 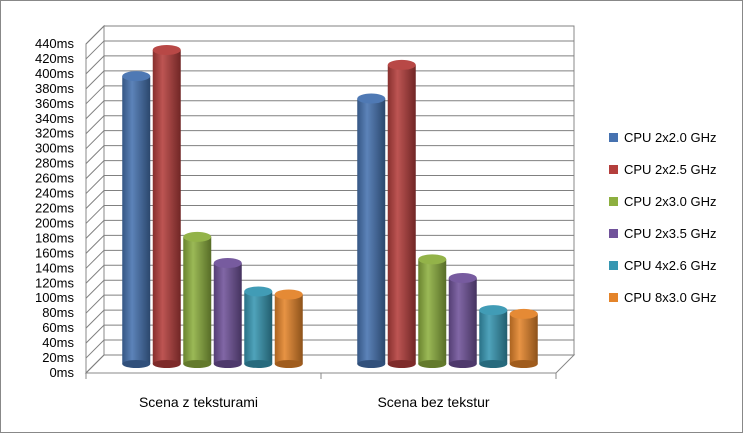 I want to click on y-tick-label: 200ms, so click(x=55, y=222).